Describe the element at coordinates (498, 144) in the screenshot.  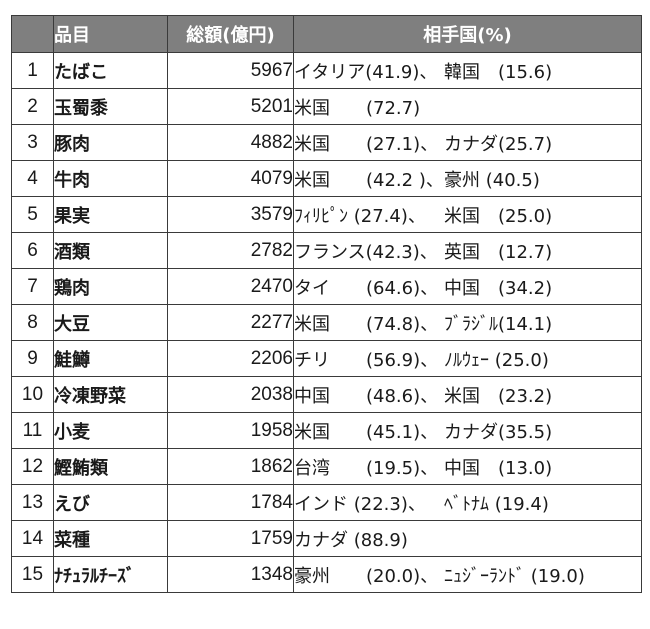
I see `partner-secondary: カナダ(25.7)` at that location.